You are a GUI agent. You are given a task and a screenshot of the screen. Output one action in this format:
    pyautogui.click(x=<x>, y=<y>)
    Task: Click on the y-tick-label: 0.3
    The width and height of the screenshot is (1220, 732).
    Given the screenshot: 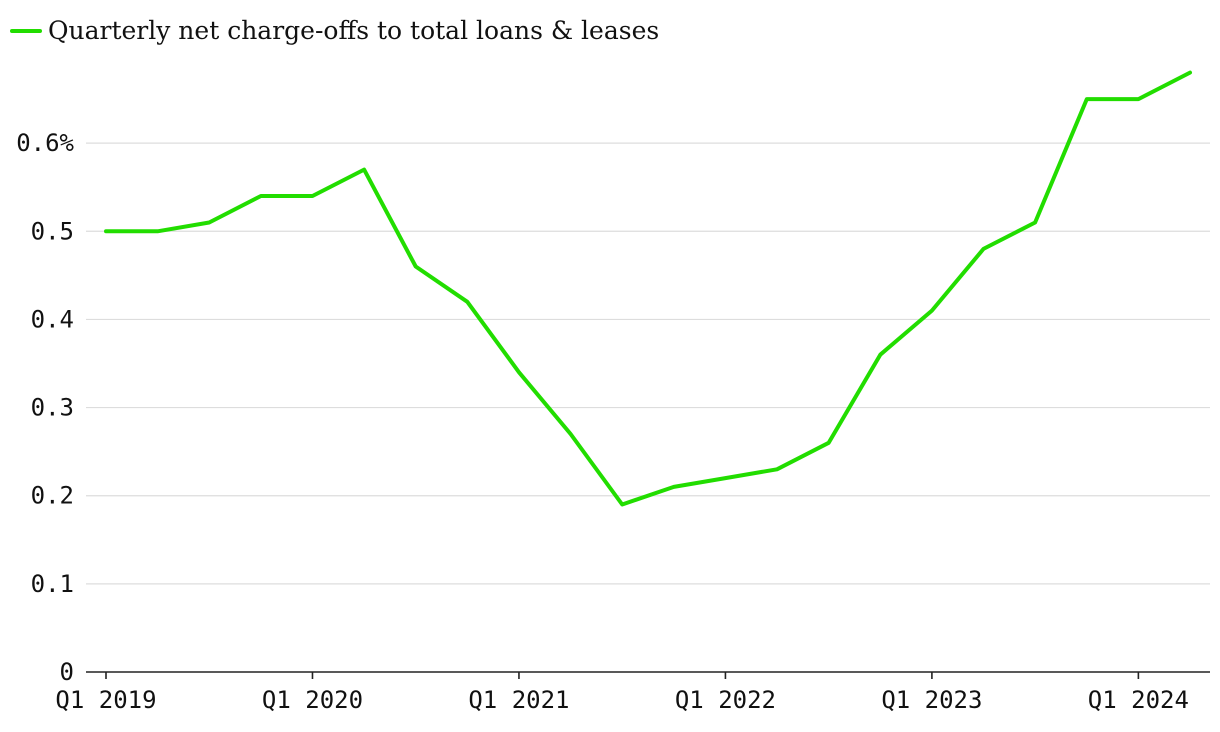 What is the action you would take?
    pyautogui.click(x=52, y=408)
    